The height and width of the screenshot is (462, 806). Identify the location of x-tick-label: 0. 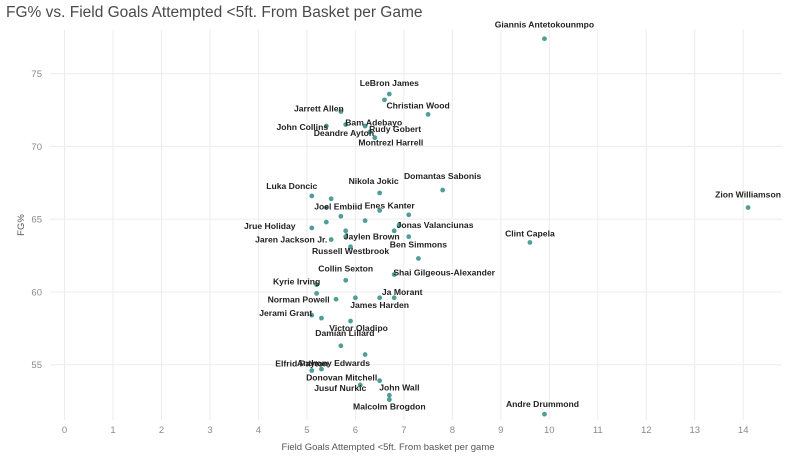
(64, 430).